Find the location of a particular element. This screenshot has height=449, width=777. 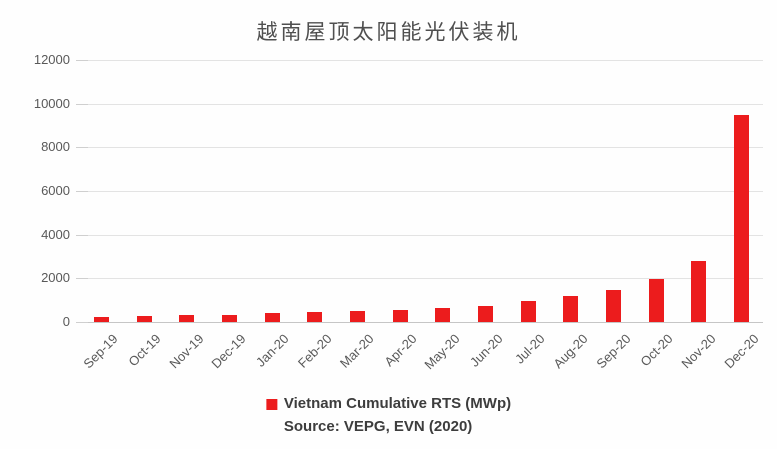

legend-label: Vietnam Cumulative RTS (MWp) is located at coordinates (397, 403).